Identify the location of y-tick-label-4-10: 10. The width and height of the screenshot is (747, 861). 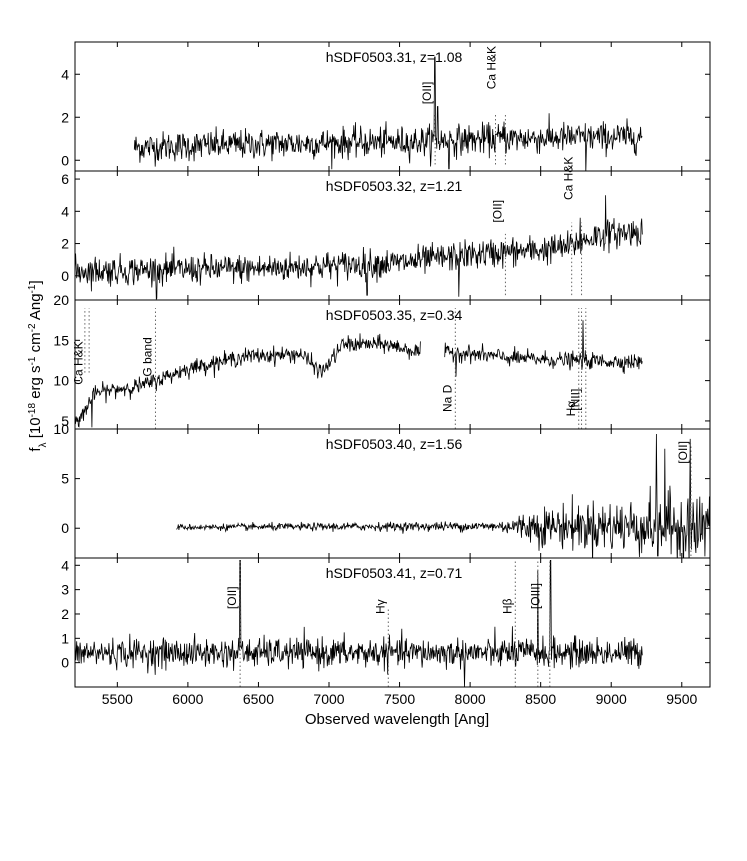
(61, 429).